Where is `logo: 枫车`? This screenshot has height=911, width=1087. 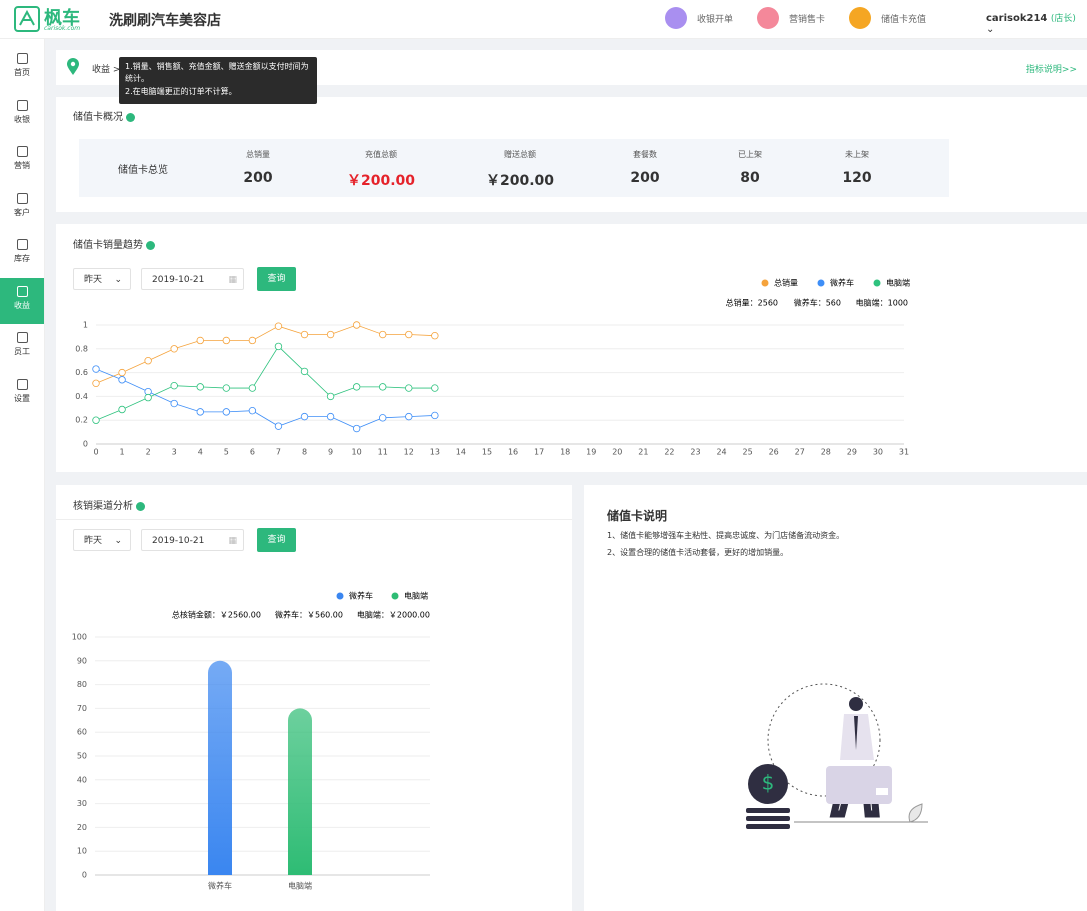 logo: 枫车 is located at coordinates (62, 18).